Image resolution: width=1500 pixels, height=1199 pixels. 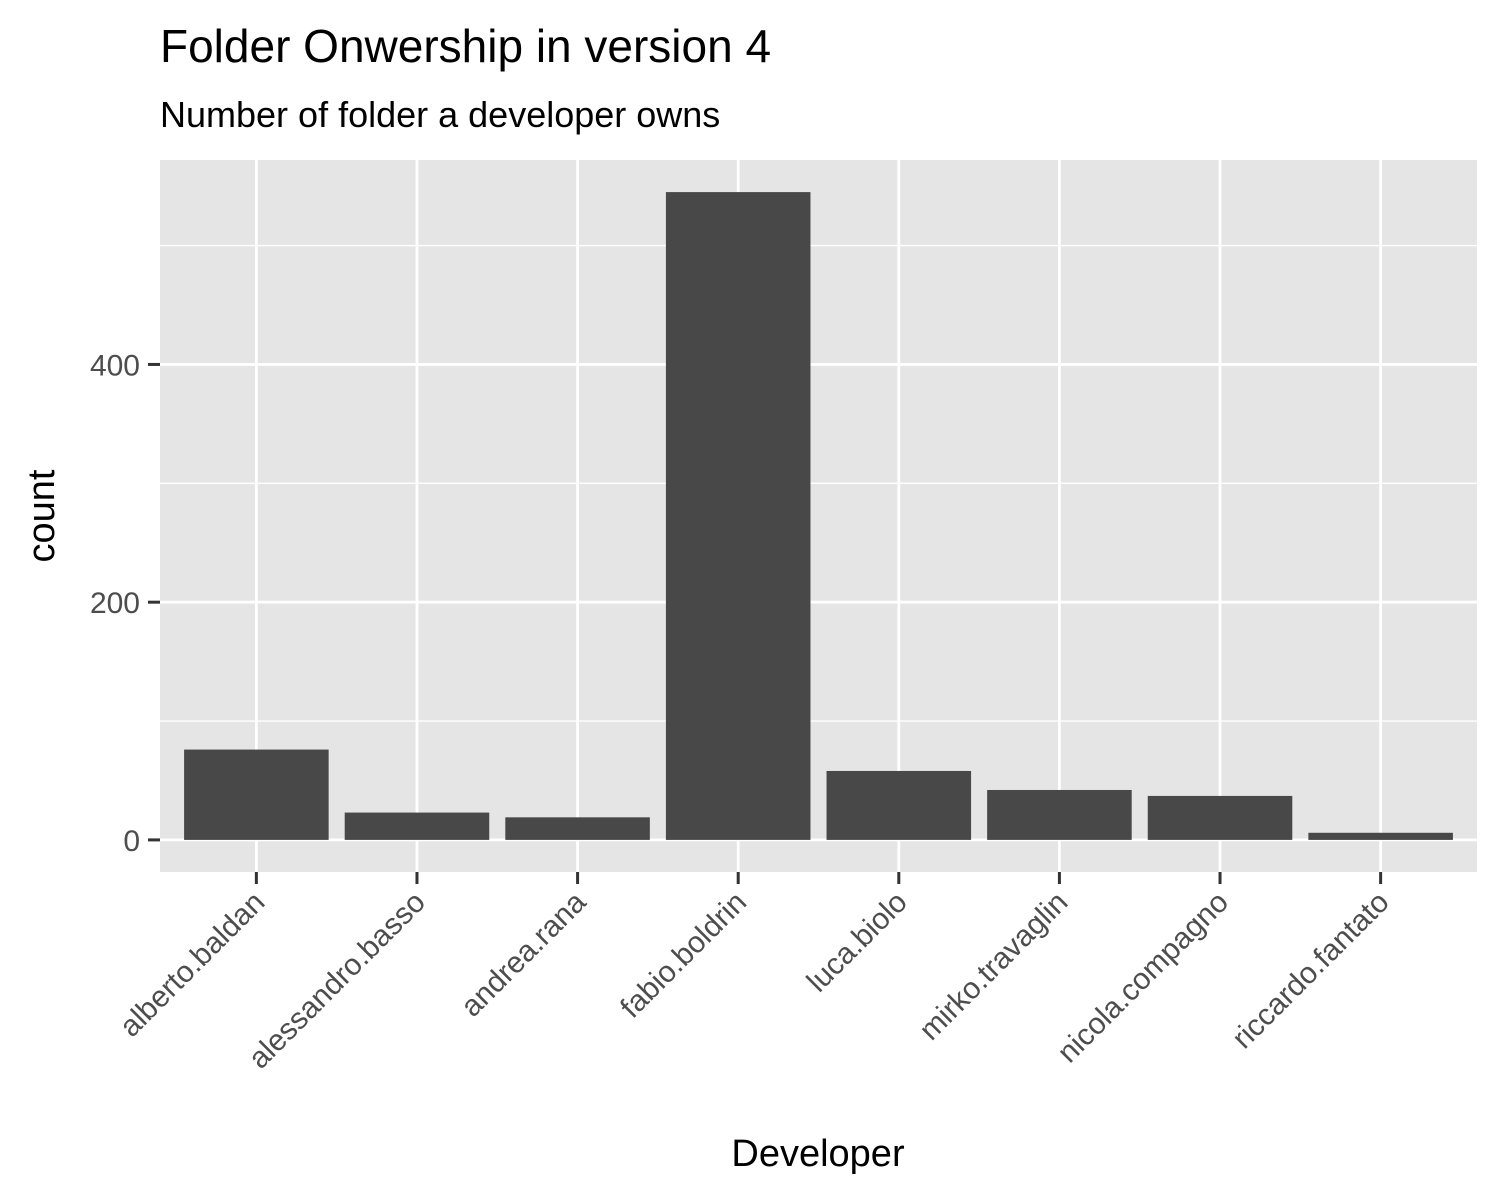 What do you see at coordinates (115, 603) in the screenshot?
I see `y-tick-label: 200` at bounding box center [115, 603].